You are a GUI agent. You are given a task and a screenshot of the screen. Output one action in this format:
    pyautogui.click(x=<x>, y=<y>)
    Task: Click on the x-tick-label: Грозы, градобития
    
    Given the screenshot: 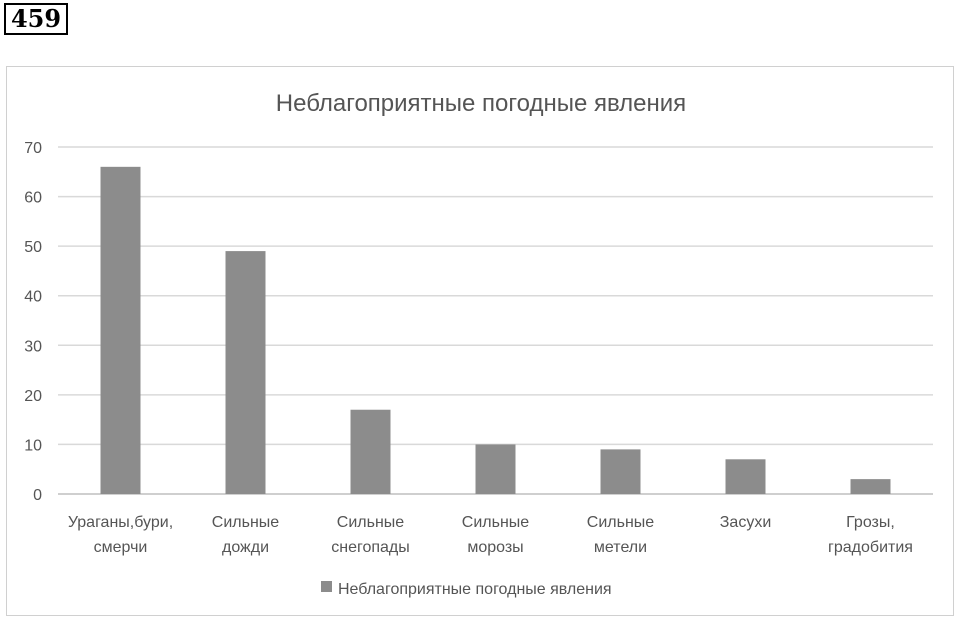 What is the action you would take?
    pyautogui.click(x=870, y=535)
    